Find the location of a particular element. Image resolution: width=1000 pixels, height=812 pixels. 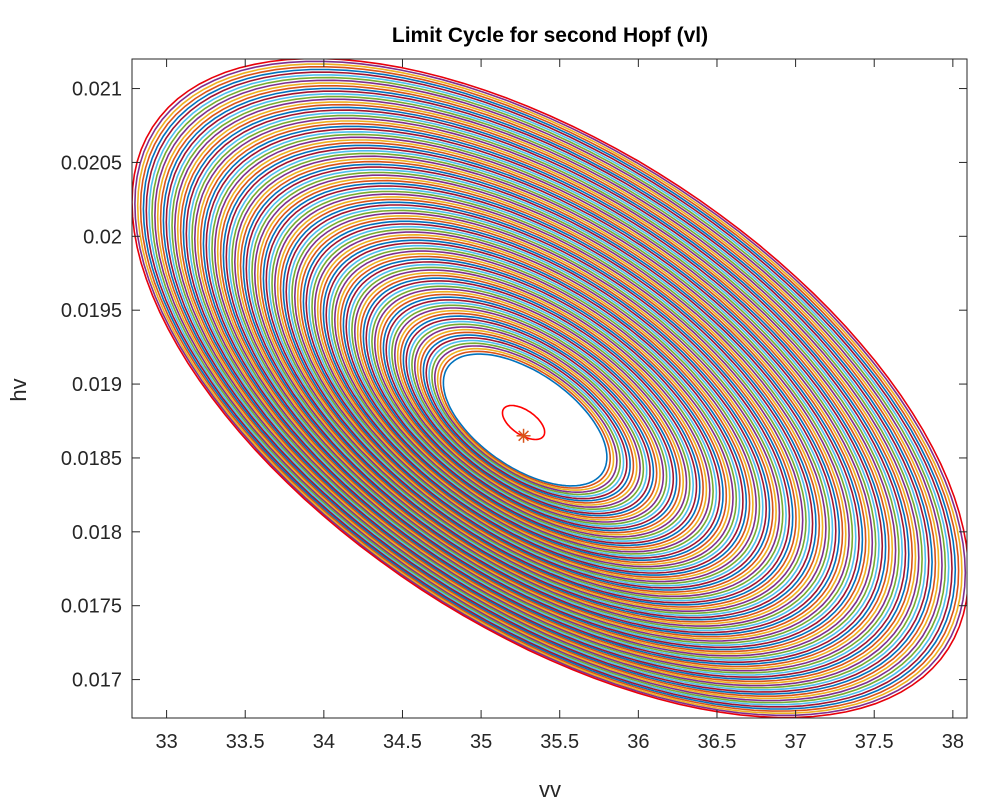

x-tick-label: 34 is located at coordinates (324, 742).